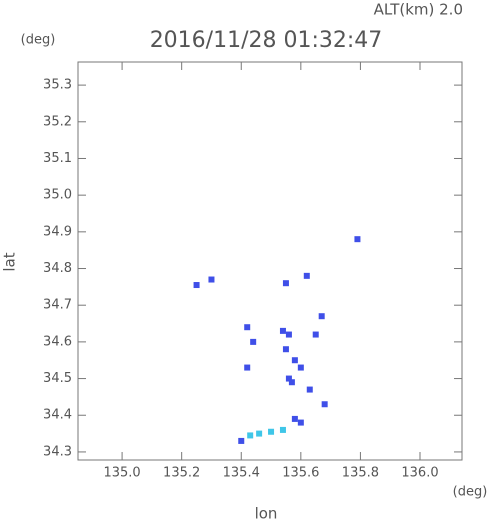  What do you see at coordinates (57, 415) in the screenshot?
I see `y-tick-label: 34.4` at bounding box center [57, 415].